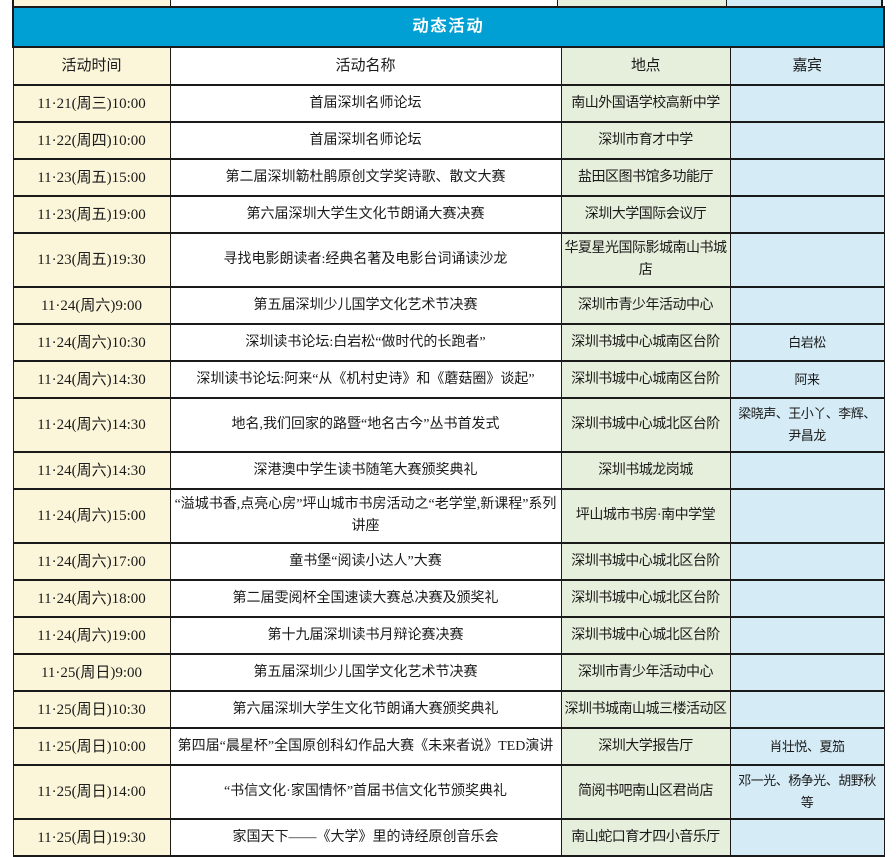  I want to click on event-time-cell: 11·23(周五)15:00, so click(91, 177).